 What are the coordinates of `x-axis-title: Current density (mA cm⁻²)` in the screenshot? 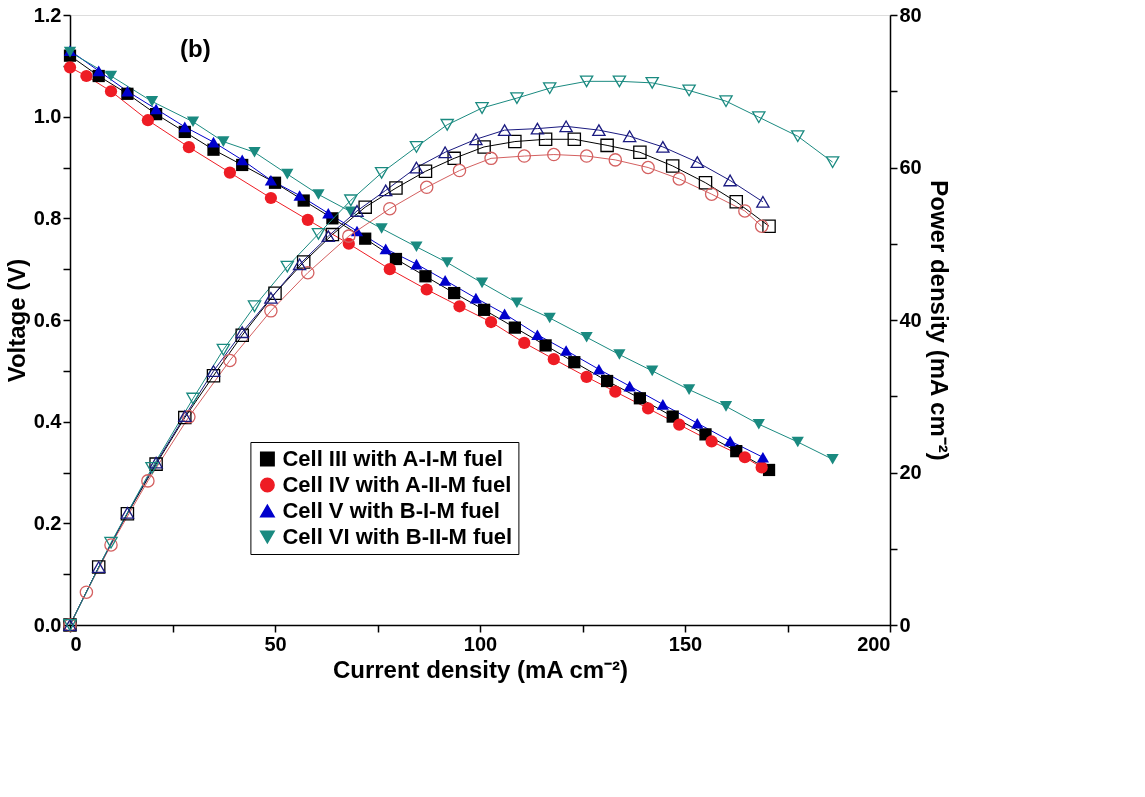 It's located at (480, 669).